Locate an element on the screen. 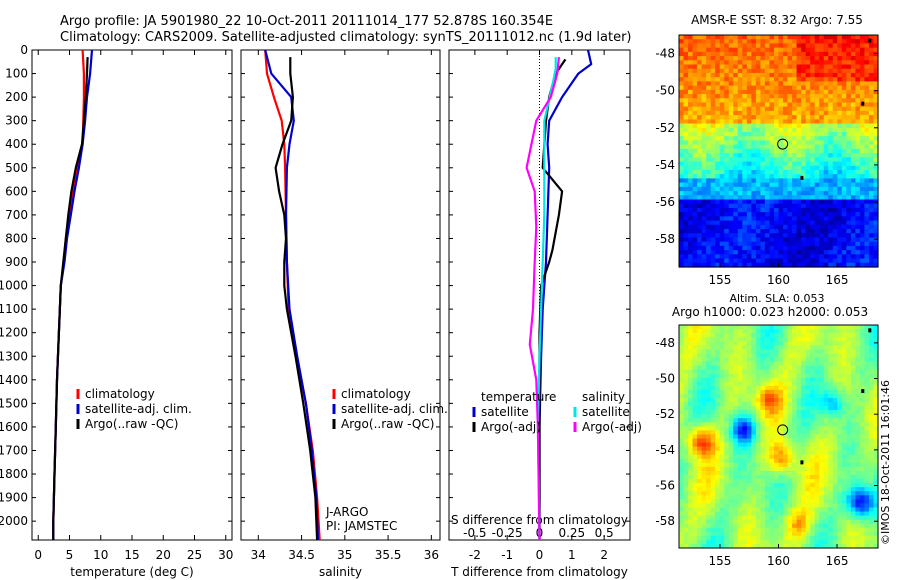 Image resolution: width=900 pixels, height=580 pixels. temperature-xtick-label: 15 is located at coordinates (131, 555).